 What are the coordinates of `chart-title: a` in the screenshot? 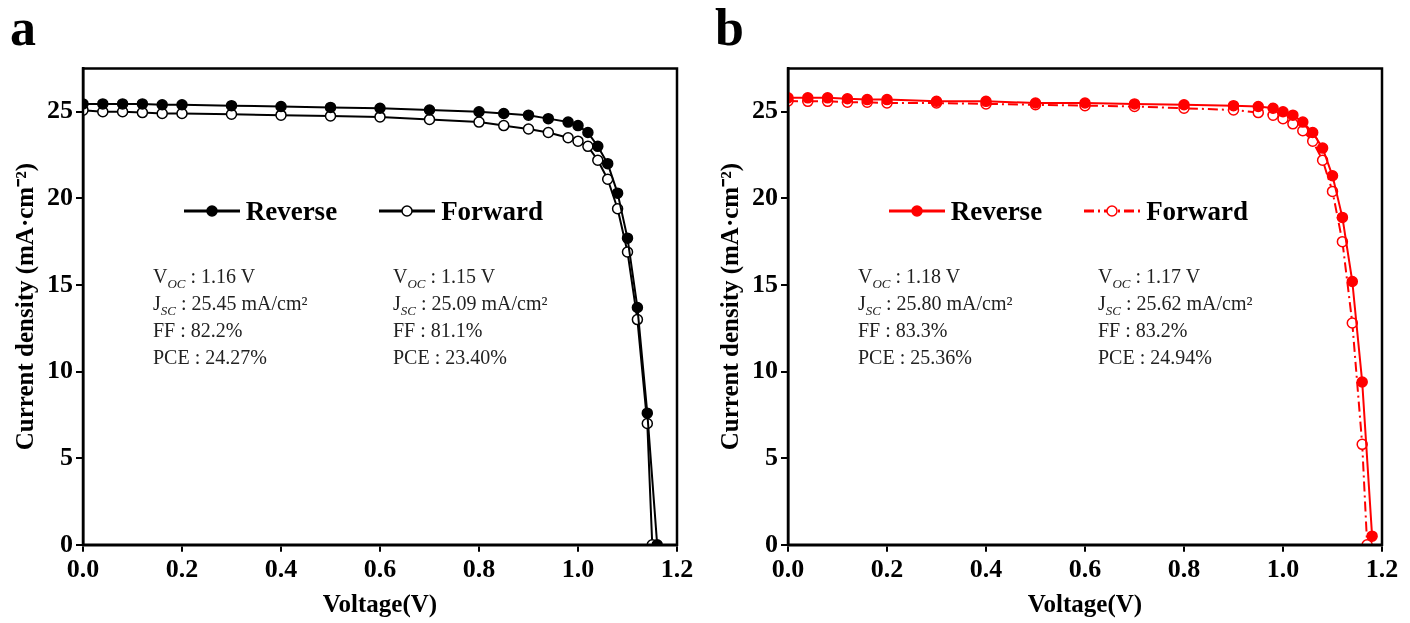 It's located at (23, 28).